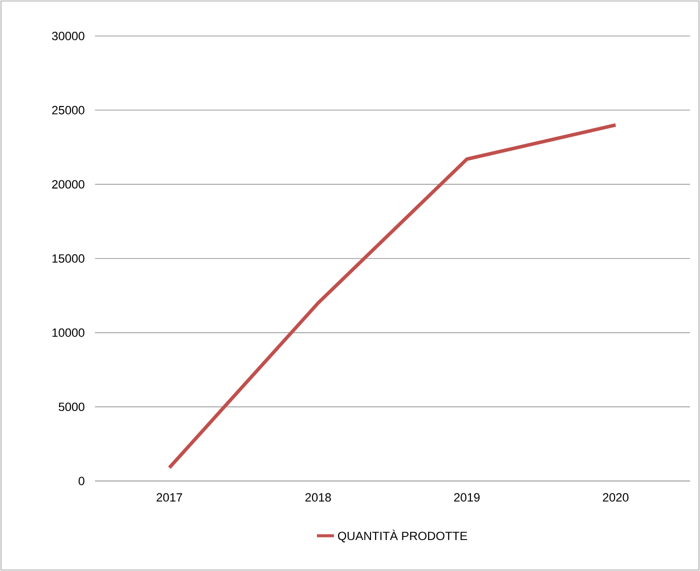 This screenshot has height=571, width=700. Describe the element at coordinates (318, 497) in the screenshot. I see `x-tick-label: 2018` at that location.